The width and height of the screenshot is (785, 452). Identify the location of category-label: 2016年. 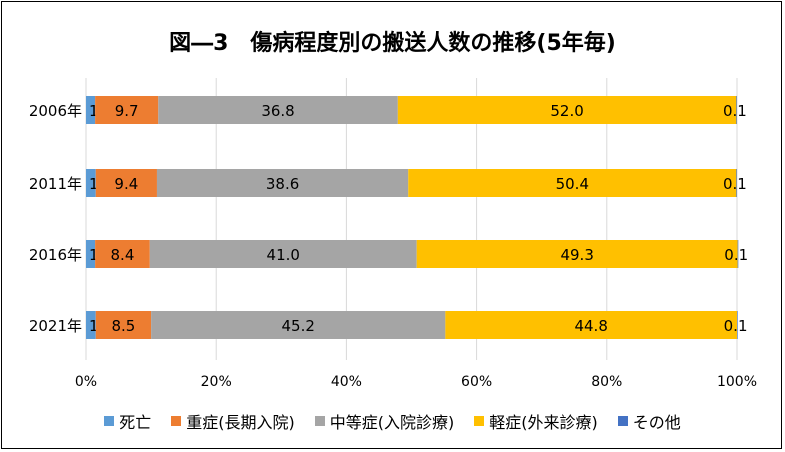
(55, 255).